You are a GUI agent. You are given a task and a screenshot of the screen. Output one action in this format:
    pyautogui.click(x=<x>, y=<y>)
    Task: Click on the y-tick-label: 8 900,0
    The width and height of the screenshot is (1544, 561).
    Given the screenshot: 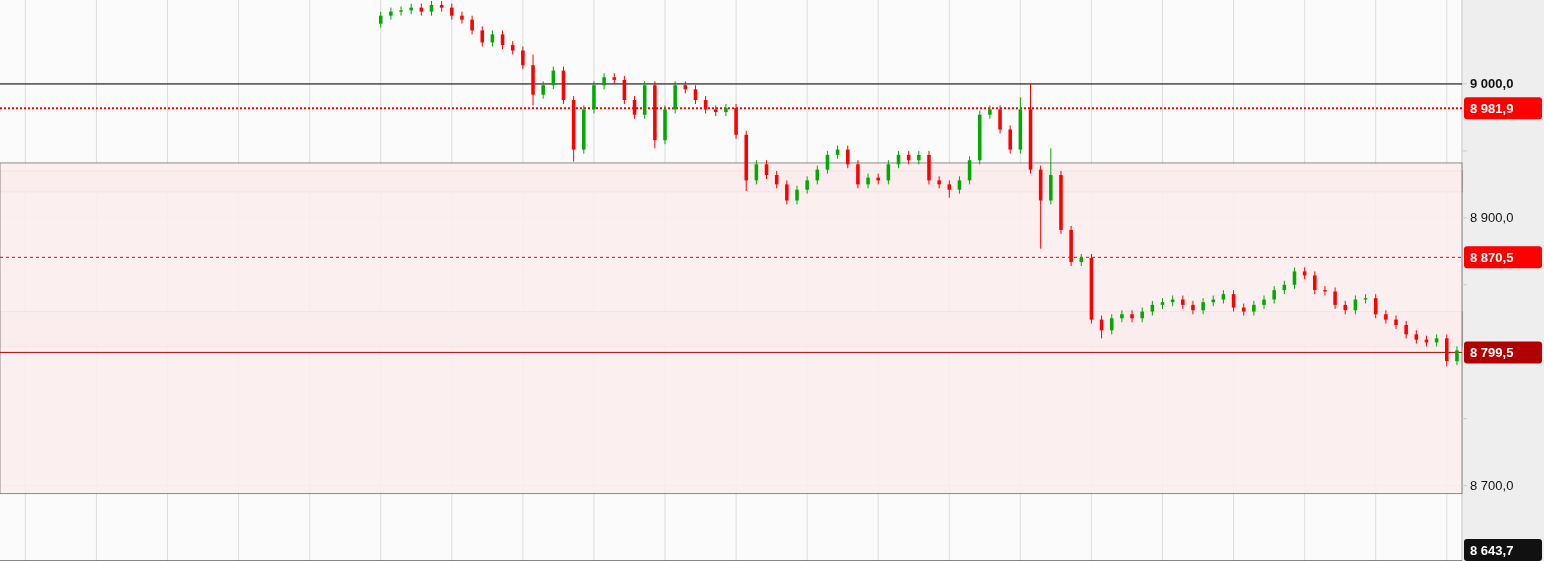 What is the action you would take?
    pyautogui.click(x=1492, y=218)
    